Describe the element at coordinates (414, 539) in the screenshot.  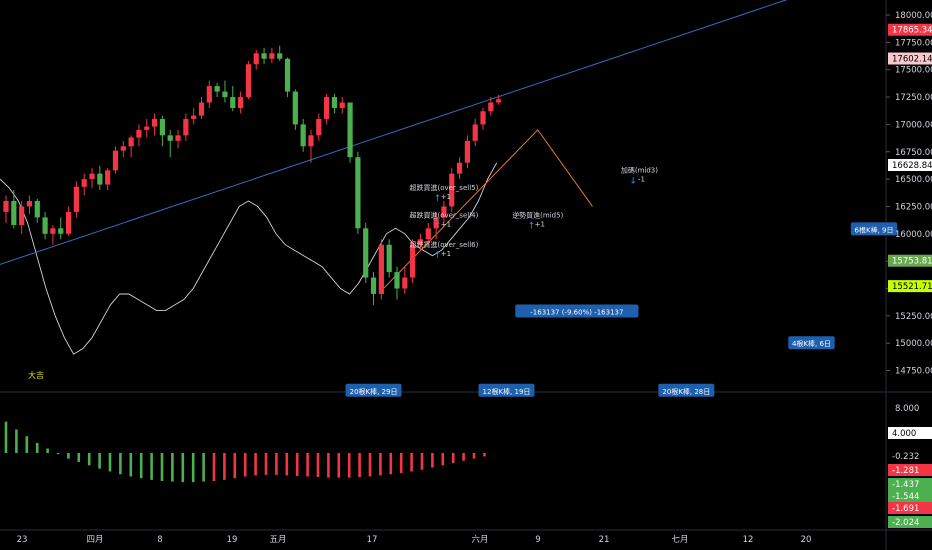
I see `time-axis: 23 四月 8 19 五月 17 六月 9 21 七月 12 20` at that location.